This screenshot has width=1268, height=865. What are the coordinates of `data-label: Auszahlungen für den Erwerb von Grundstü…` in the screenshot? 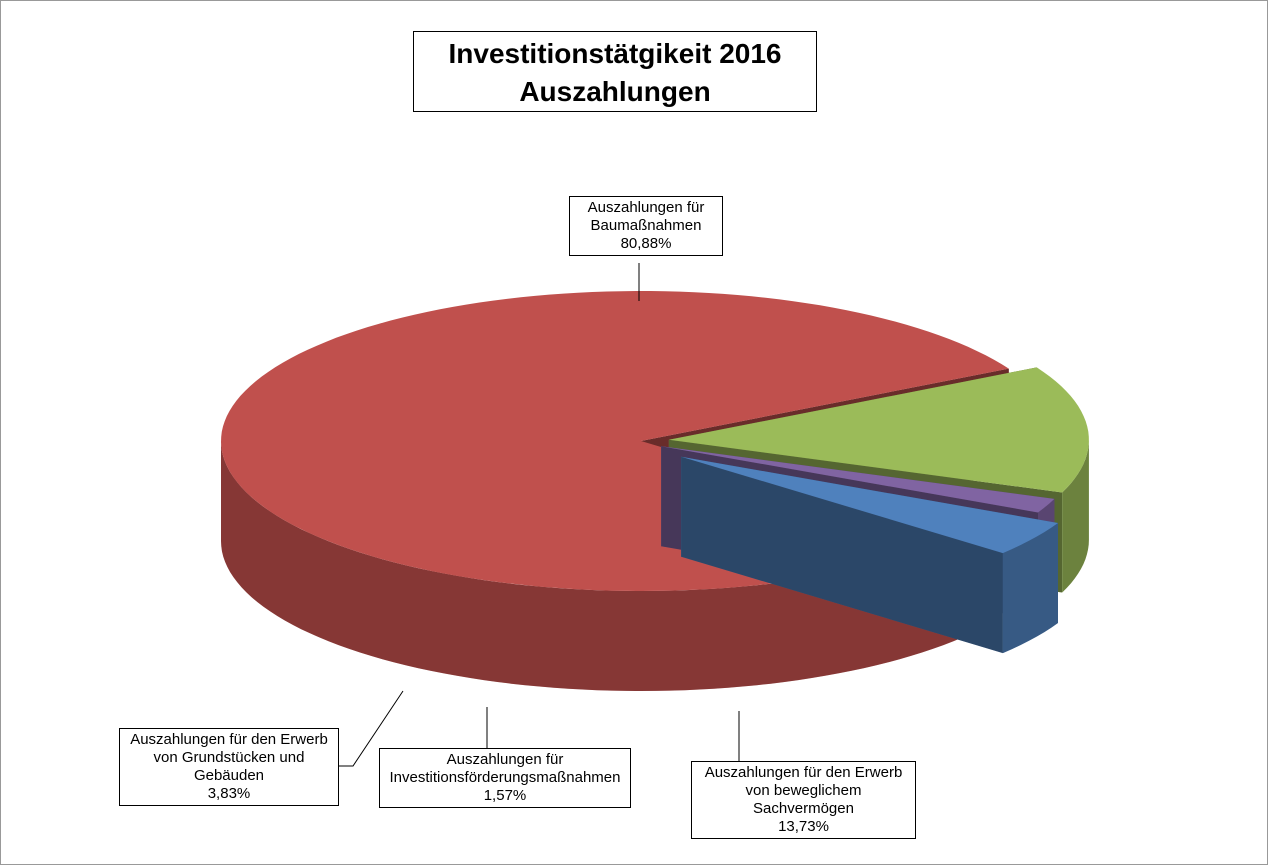 It's located at (229, 767).